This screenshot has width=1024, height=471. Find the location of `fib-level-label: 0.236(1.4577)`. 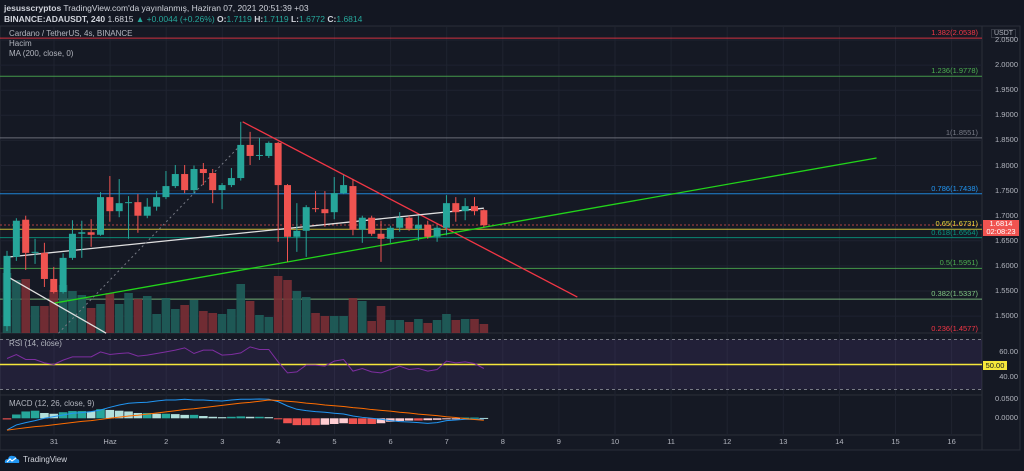

fib-level-label: 0.236(1.4577) is located at coordinates (954, 328).